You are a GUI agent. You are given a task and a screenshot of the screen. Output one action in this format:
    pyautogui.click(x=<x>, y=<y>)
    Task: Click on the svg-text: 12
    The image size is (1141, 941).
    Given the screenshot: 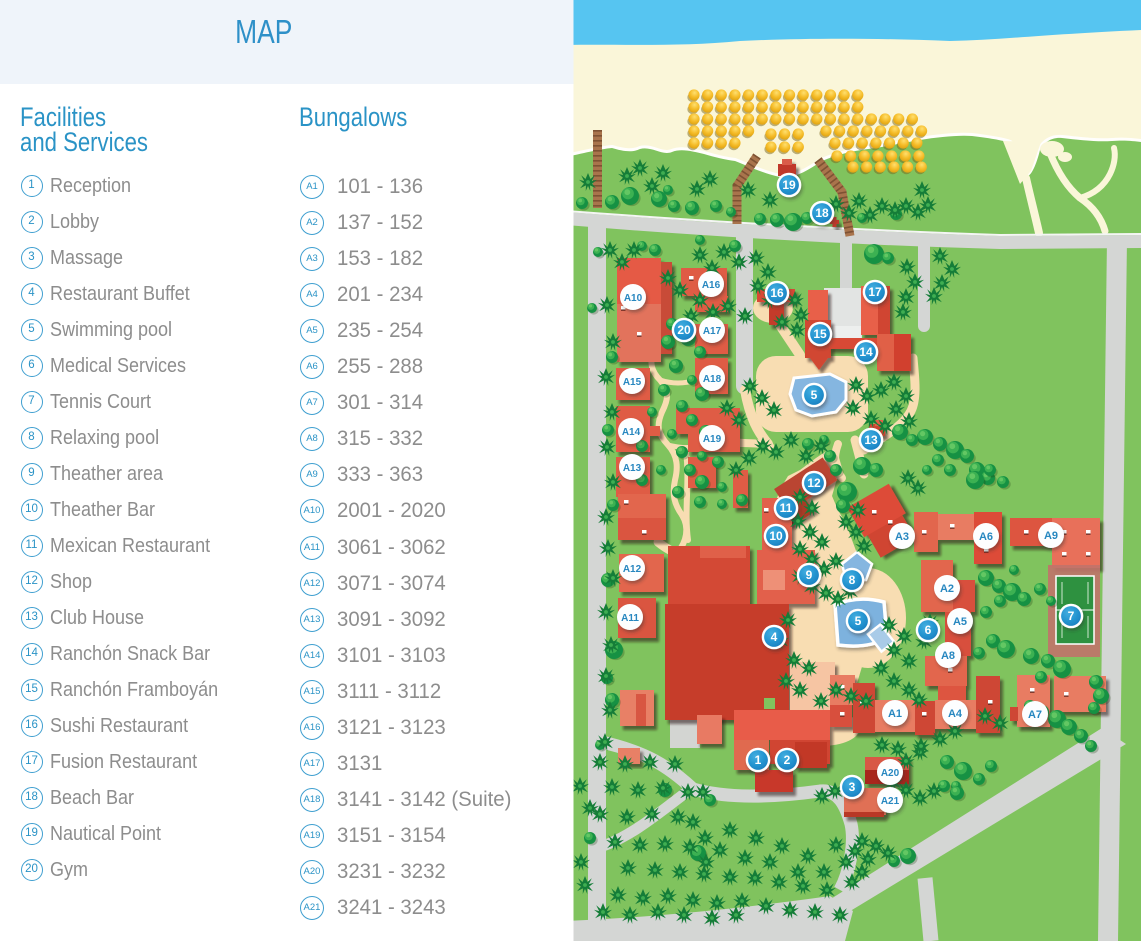 What is the action you would take?
    pyautogui.click(x=814, y=483)
    